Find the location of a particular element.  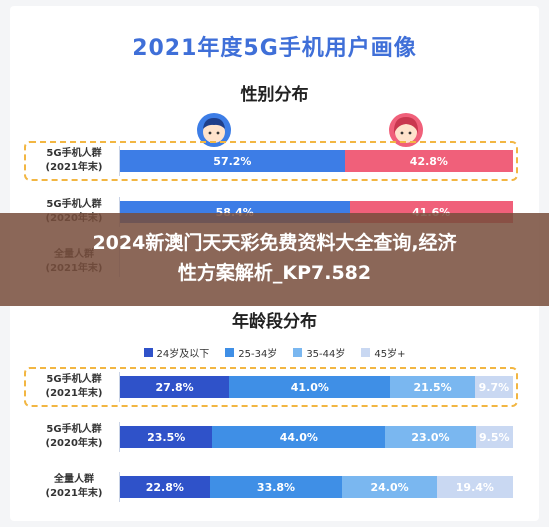

age-bar-segment: 9.5% is located at coordinates (494, 437).